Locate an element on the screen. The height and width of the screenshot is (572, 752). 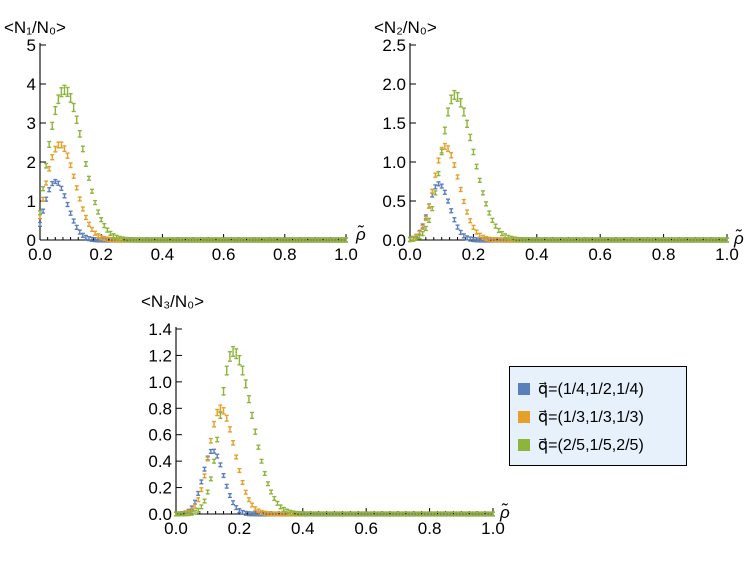
legend-label: q⃗=(1/3,1/3,1/3) is located at coordinates (591, 417).